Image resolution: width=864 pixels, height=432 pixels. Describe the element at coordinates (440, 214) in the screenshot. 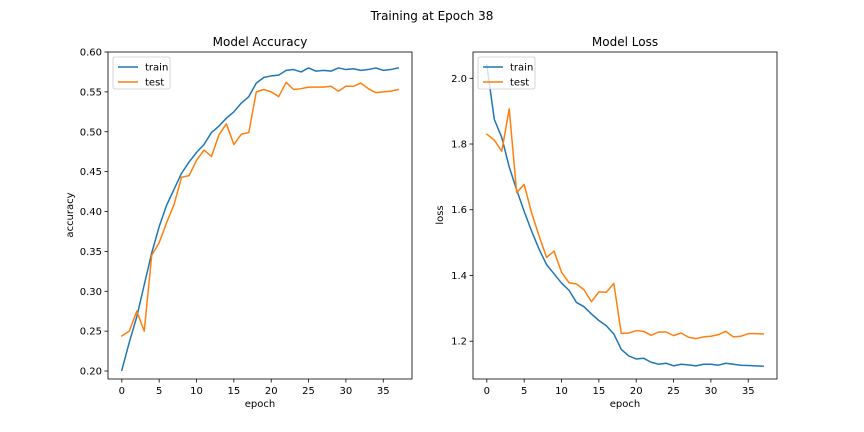

I see `loss-y-axis-label: loss` at that location.